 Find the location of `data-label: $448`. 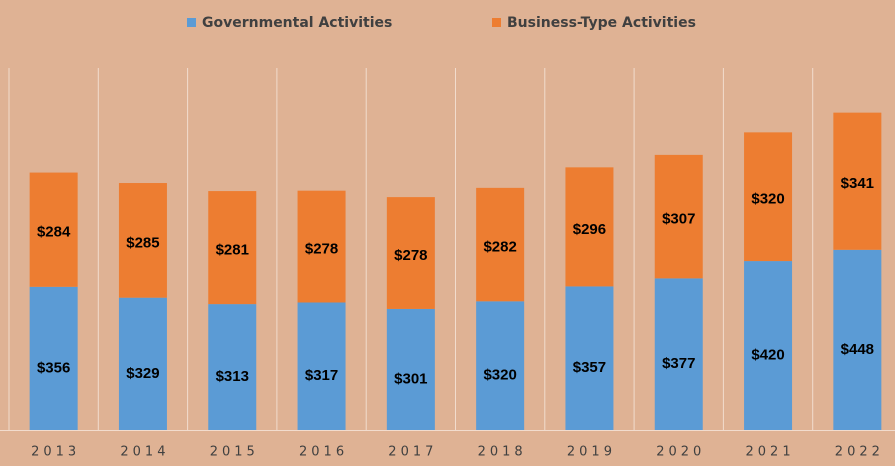

data-label: $448 is located at coordinates (857, 349).